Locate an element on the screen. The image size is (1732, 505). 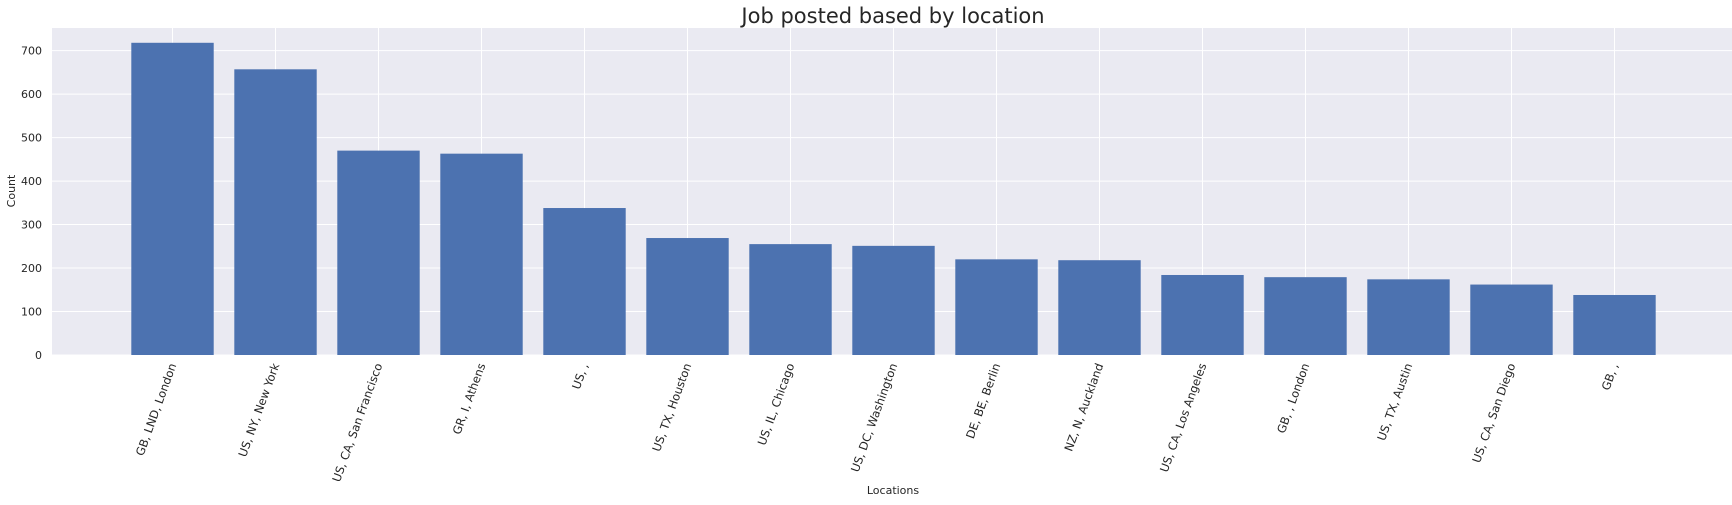
y-tick-label: 300 is located at coordinates (31, 225).